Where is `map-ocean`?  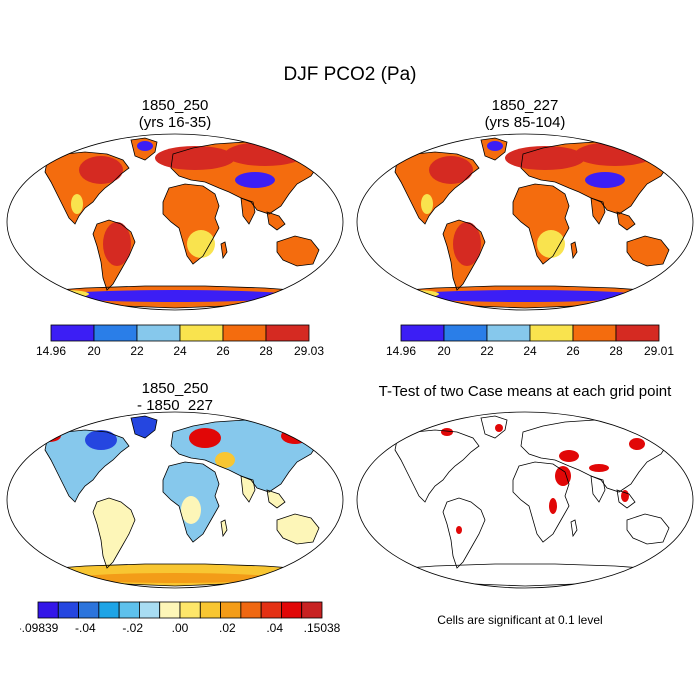 map-ocean is located at coordinates (525, 500).